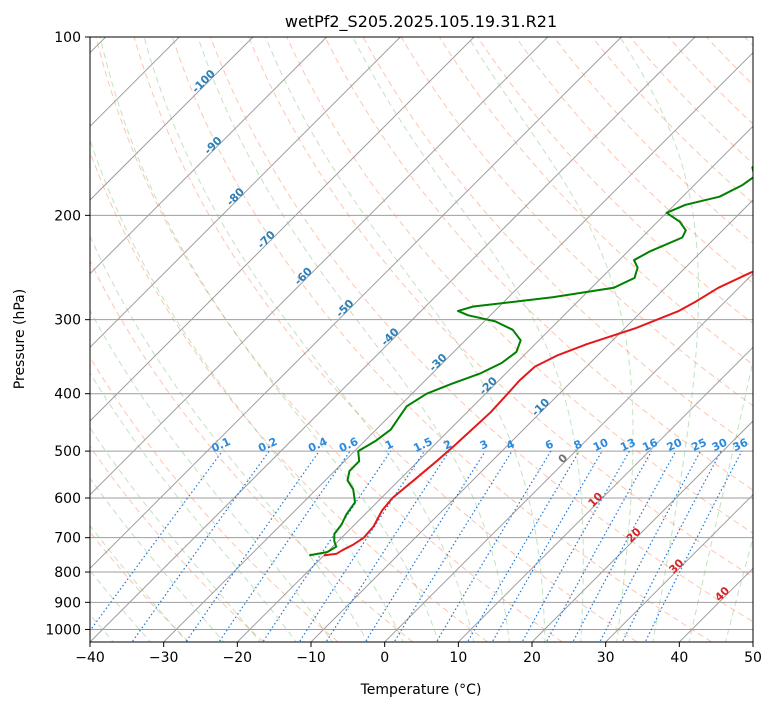 The width and height of the screenshot is (775, 708). I want to click on y-tick-label: 700, so click(67, 539).